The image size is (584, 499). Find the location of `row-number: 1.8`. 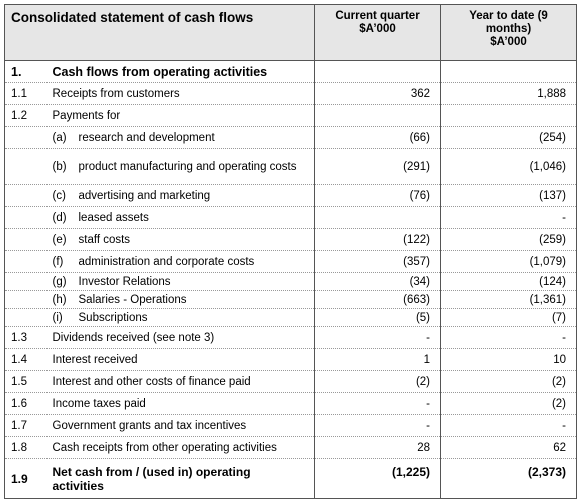

row-number: 1.8 is located at coordinates (25, 447).